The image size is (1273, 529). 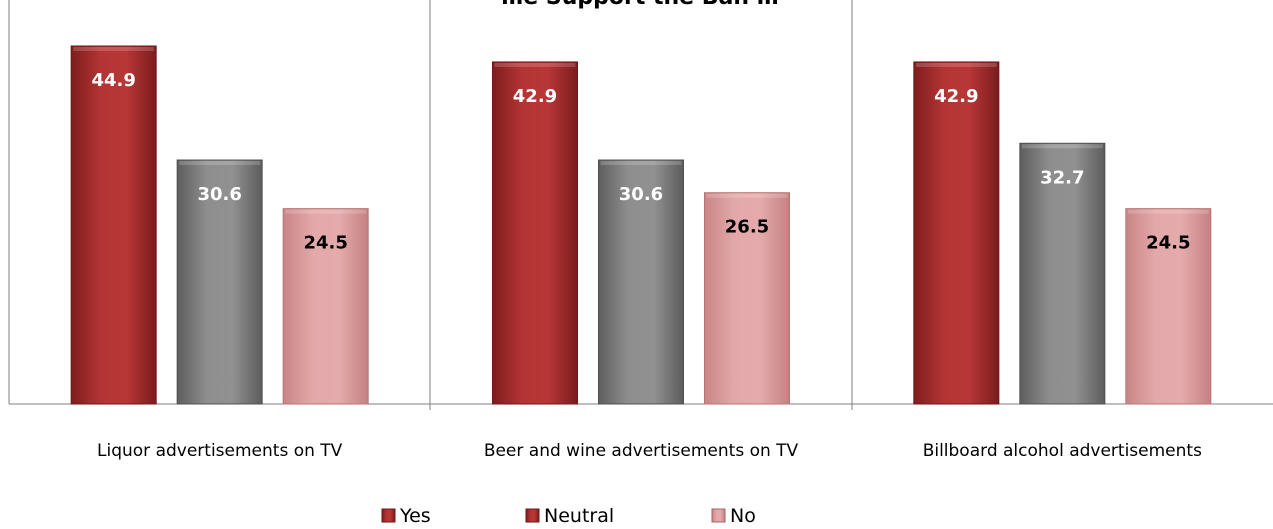 What do you see at coordinates (220, 451) in the screenshot?
I see `category-label: Liquor advertisements on TV` at bounding box center [220, 451].